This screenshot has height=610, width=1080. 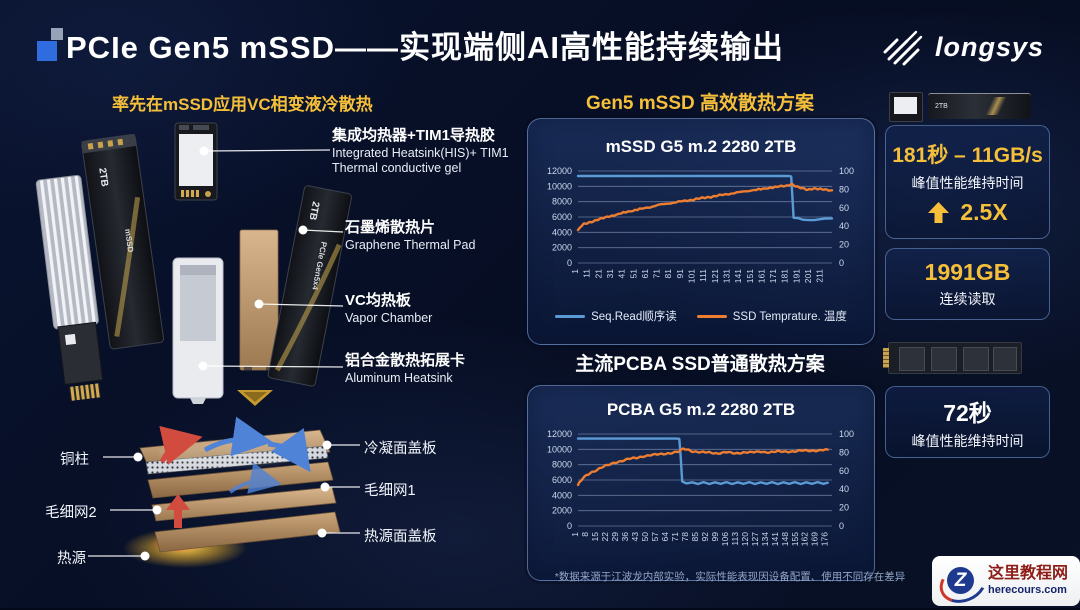 What do you see at coordinates (967, 272) in the screenshot?
I see `stat-value: 1991GB` at bounding box center [967, 272].